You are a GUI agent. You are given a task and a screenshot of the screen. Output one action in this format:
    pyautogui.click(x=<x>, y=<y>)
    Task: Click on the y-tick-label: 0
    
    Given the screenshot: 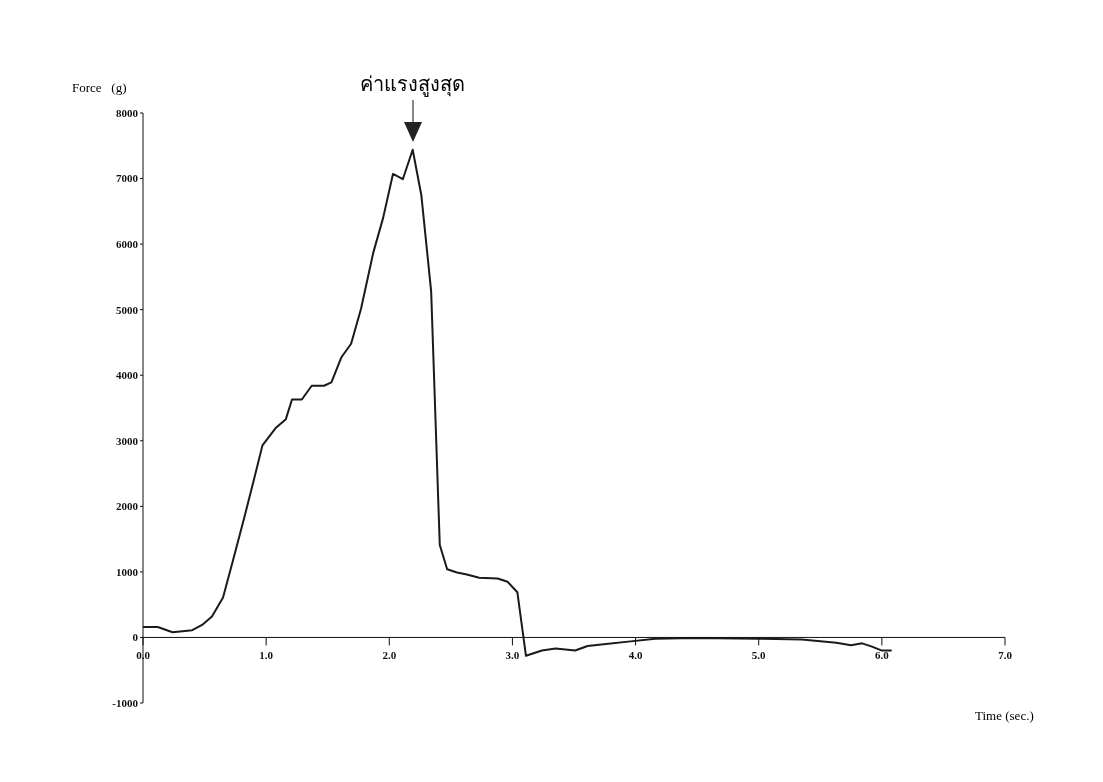 What is the action you would take?
    pyautogui.click(x=135, y=637)
    